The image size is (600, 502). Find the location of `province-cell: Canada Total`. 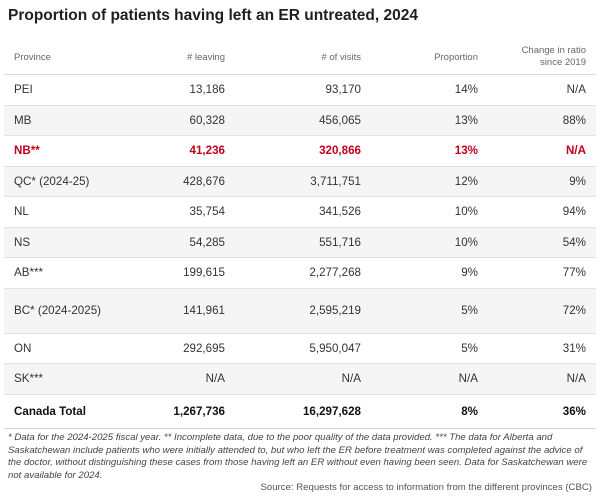

province-cell: Canada Total is located at coordinates (66, 411).